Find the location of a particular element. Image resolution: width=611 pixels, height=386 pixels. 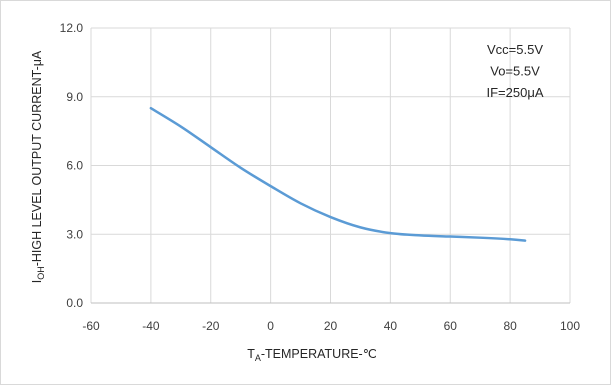

y-axis-title-sub: OH is located at coordinates (41, 273).